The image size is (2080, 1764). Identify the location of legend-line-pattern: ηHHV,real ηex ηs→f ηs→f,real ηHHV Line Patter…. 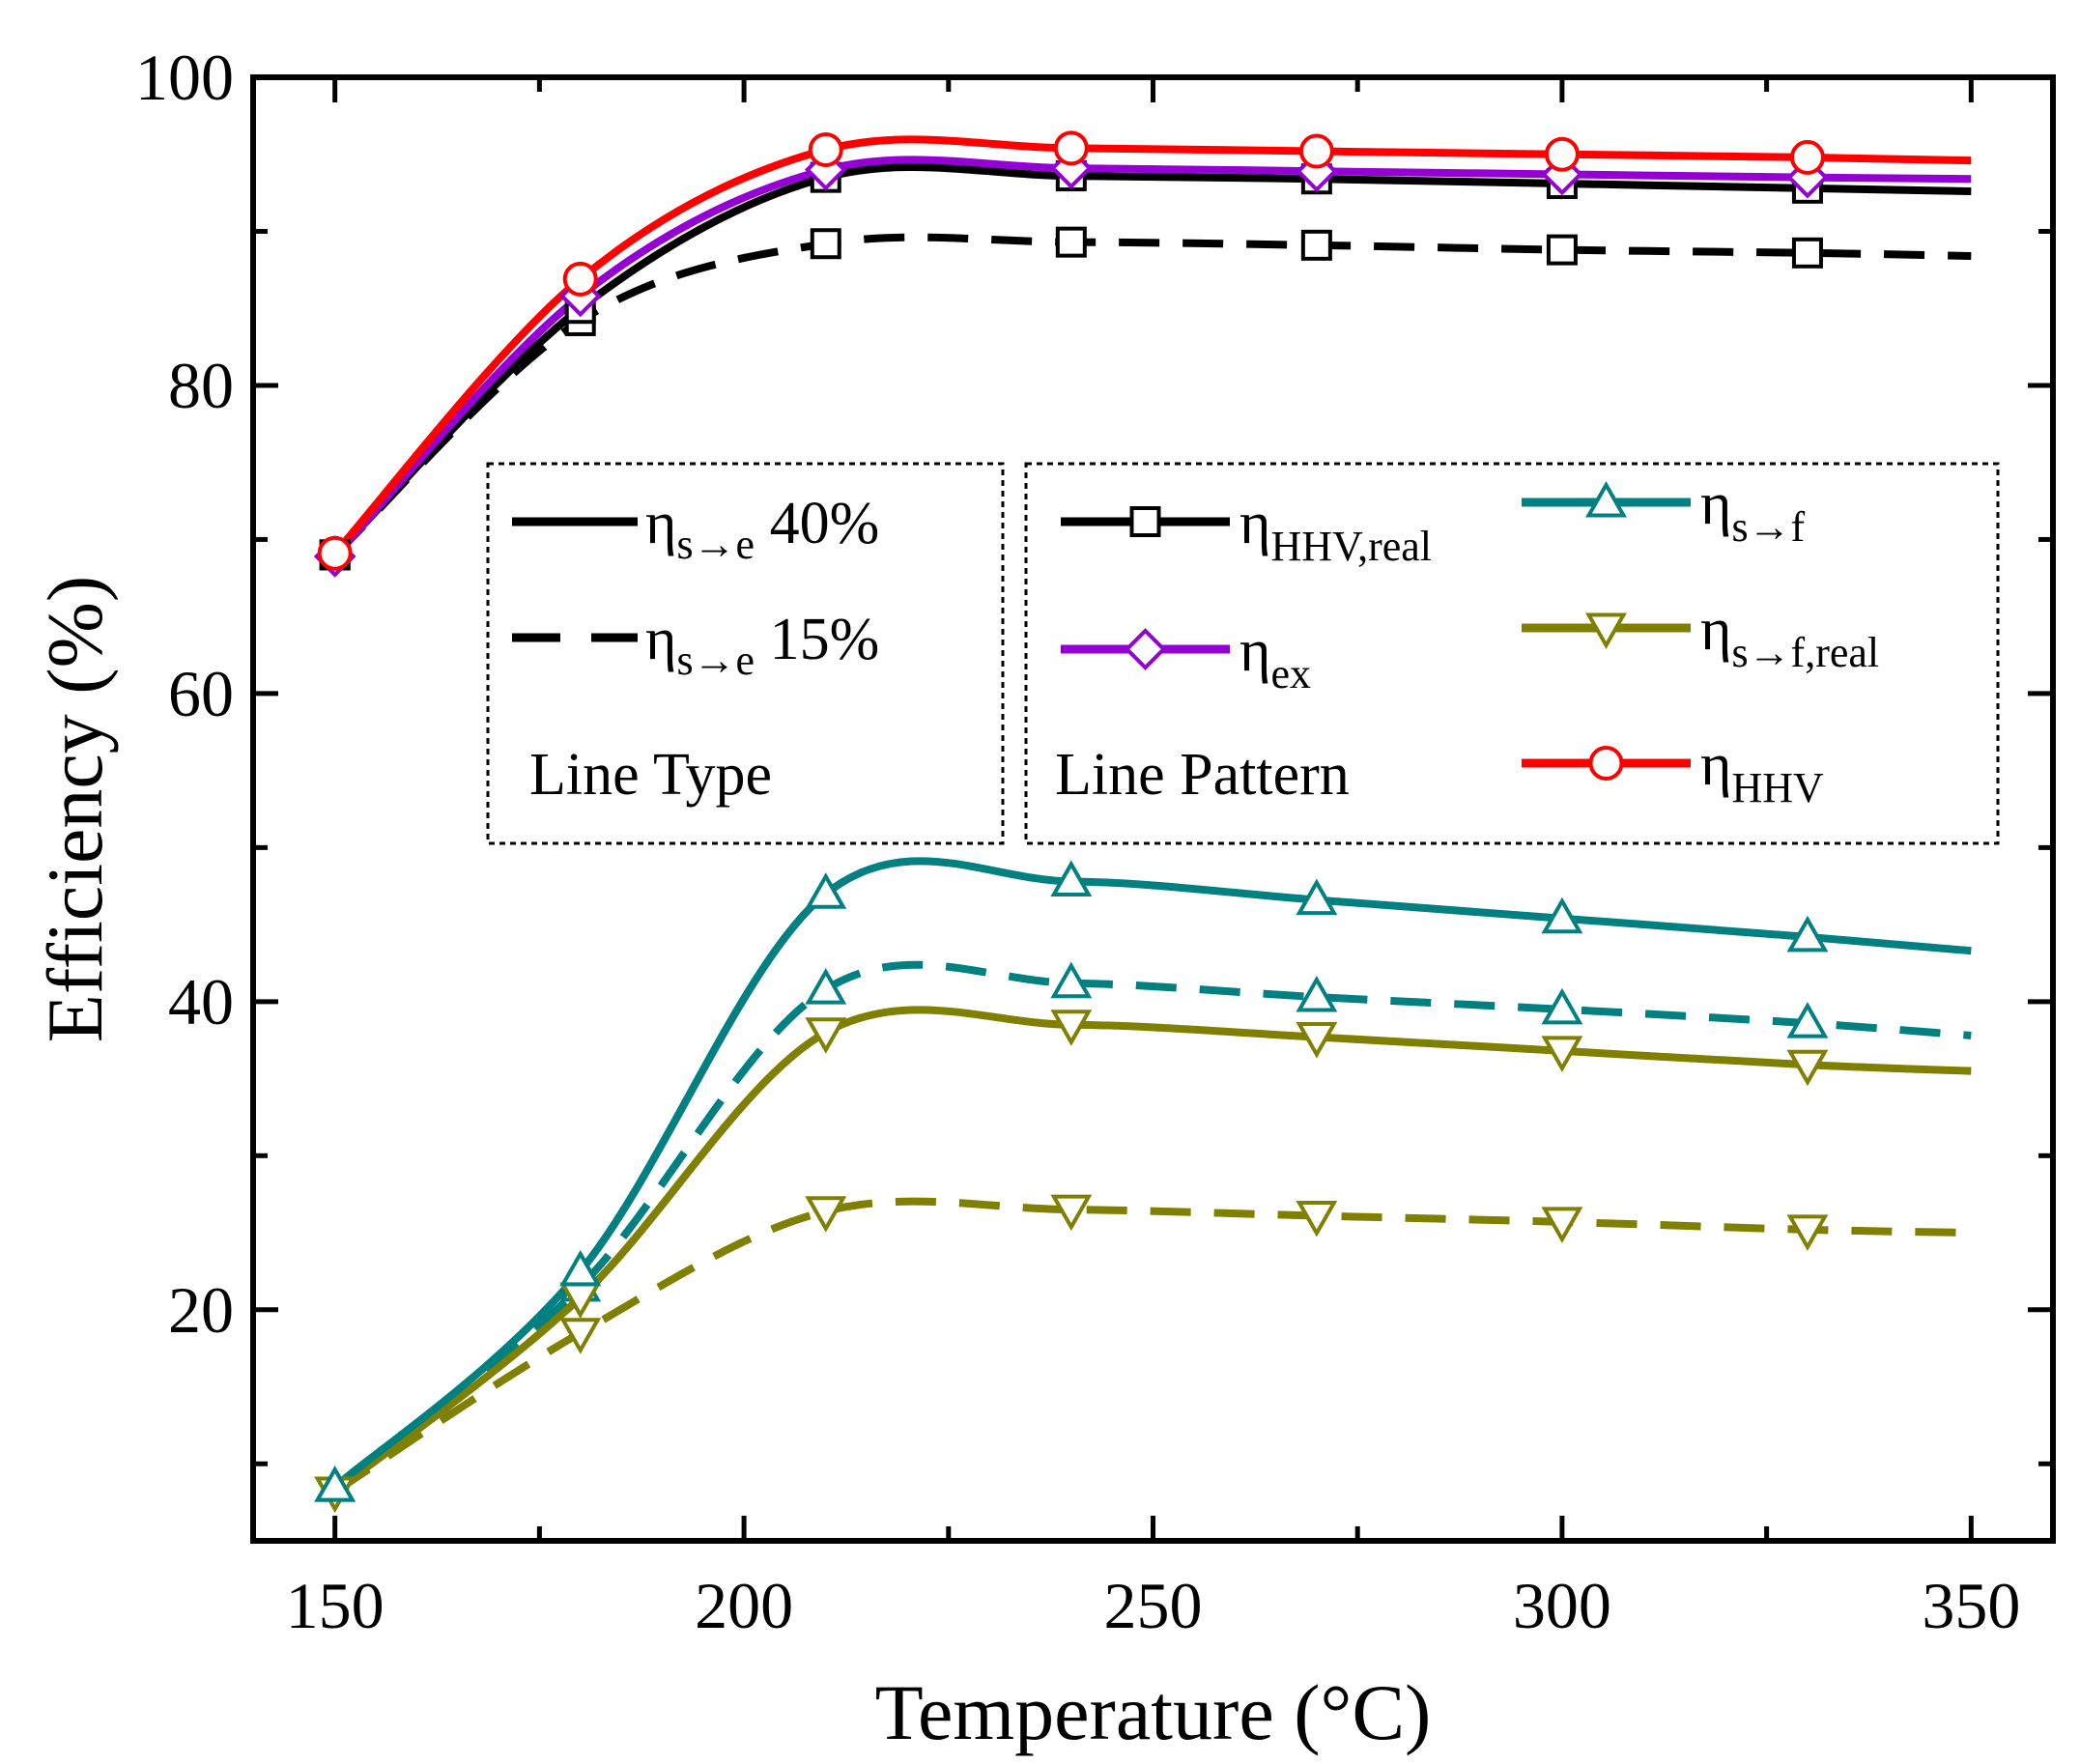
(1512, 653).